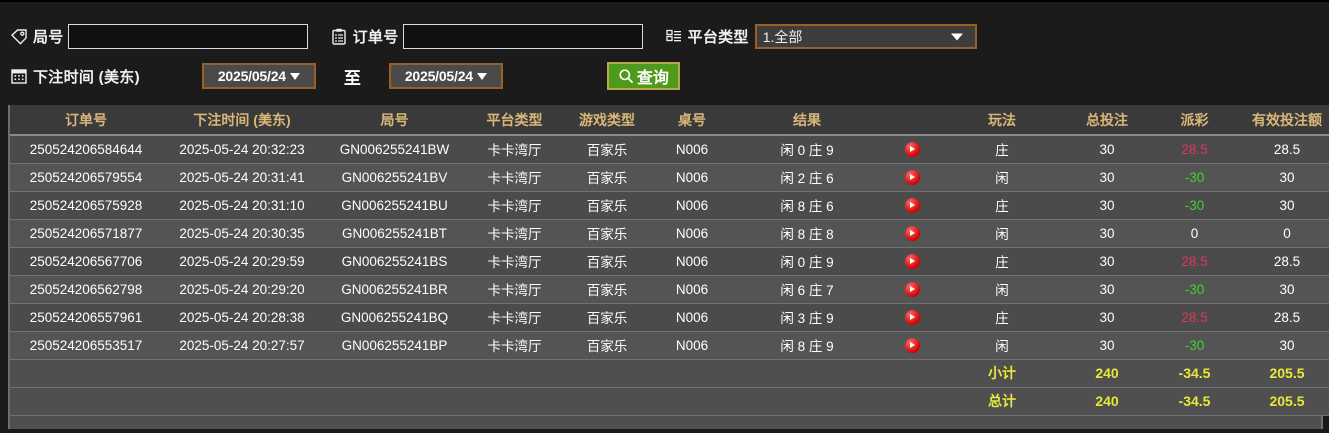  I want to click on col-header-round: 局号, so click(394, 120).